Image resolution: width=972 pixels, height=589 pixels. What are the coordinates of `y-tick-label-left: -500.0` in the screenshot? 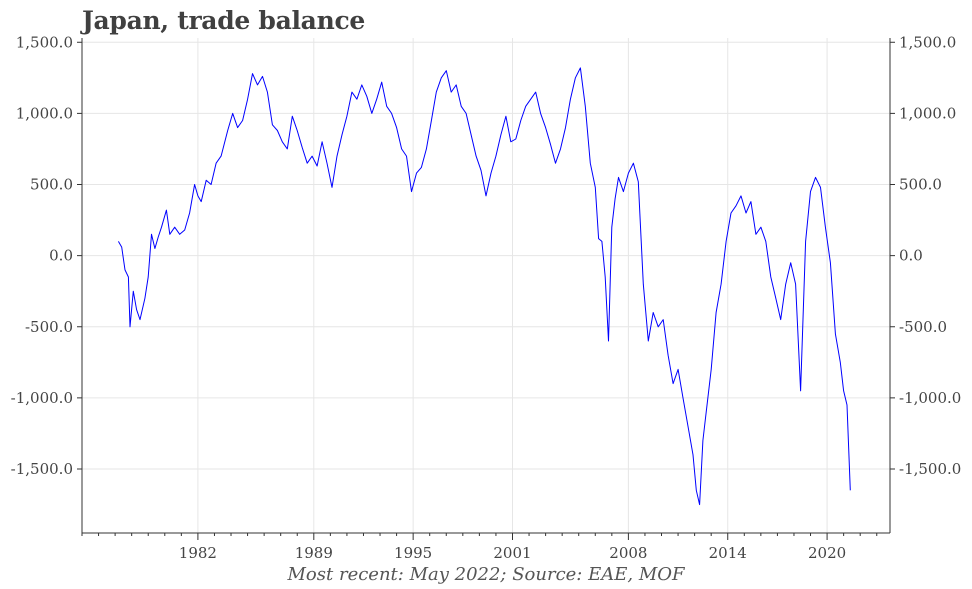 It's located at (49, 327).